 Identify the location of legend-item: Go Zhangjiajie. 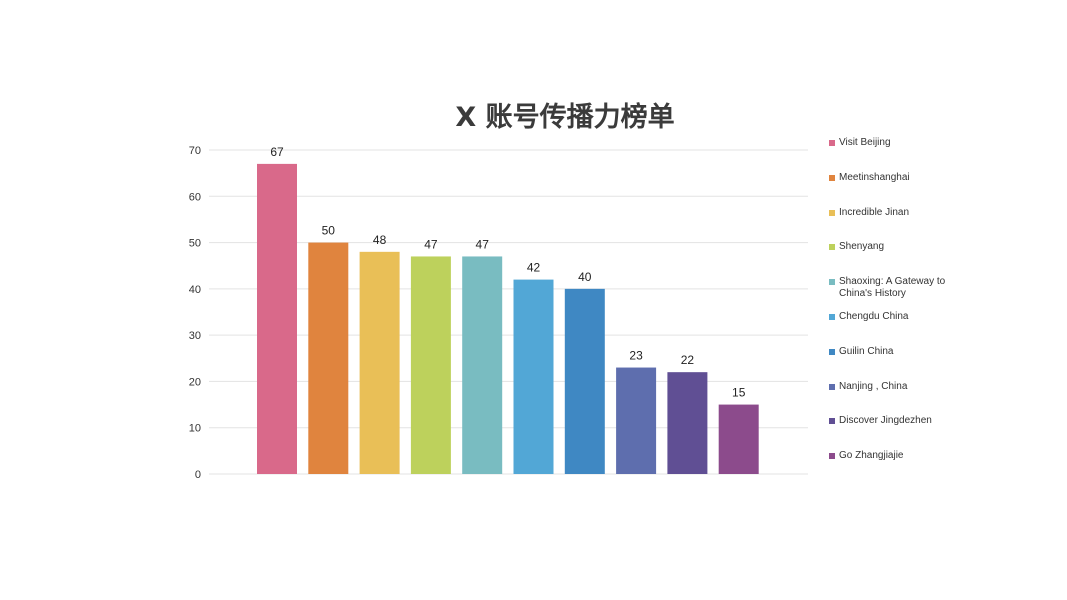
(889, 456).